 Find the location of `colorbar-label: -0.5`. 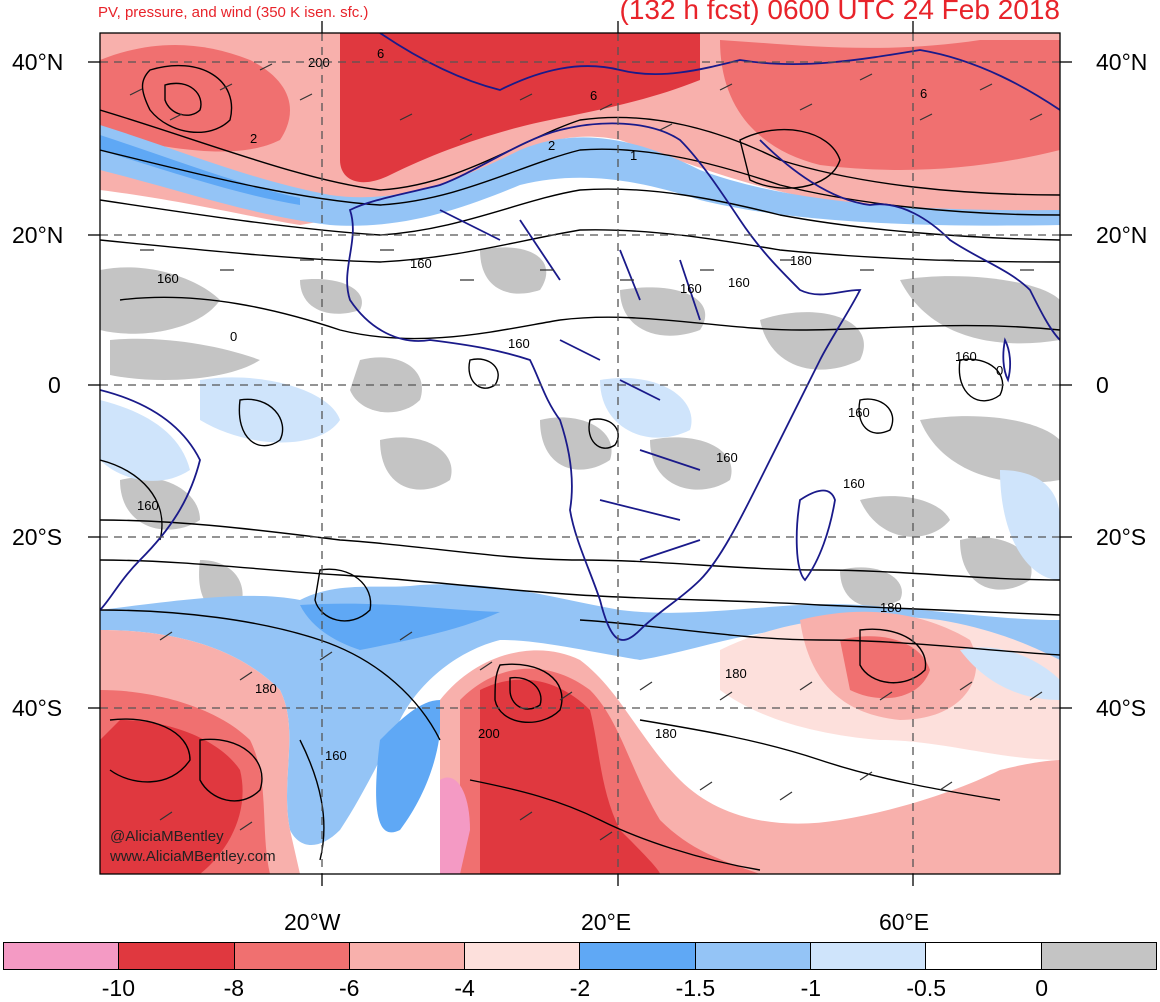

colorbar-label: -0.5 is located at coordinates (926, 988).